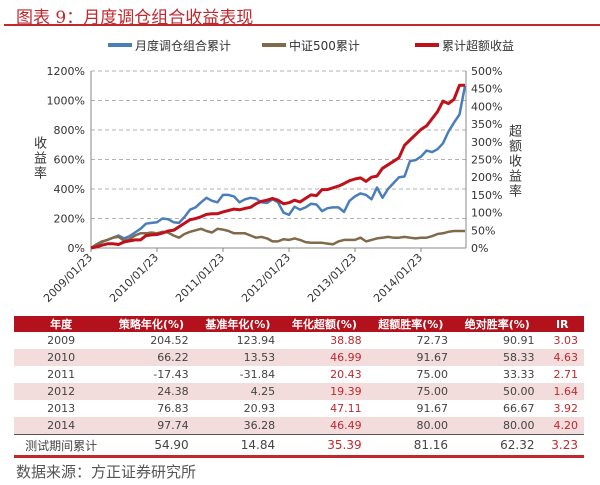 Image resolution: width=600 pixels, height=485 pixels. I want to click on table-row: 2013 76.83 20.93 47.11 91.67 66.67 3.92, so click(299, 408).